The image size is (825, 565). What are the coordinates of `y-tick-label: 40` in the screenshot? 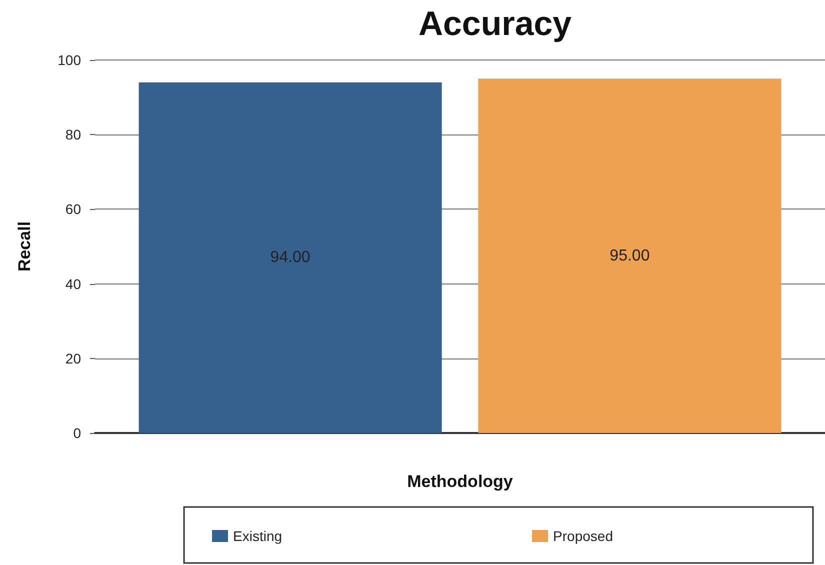 It's located at (73, 284).